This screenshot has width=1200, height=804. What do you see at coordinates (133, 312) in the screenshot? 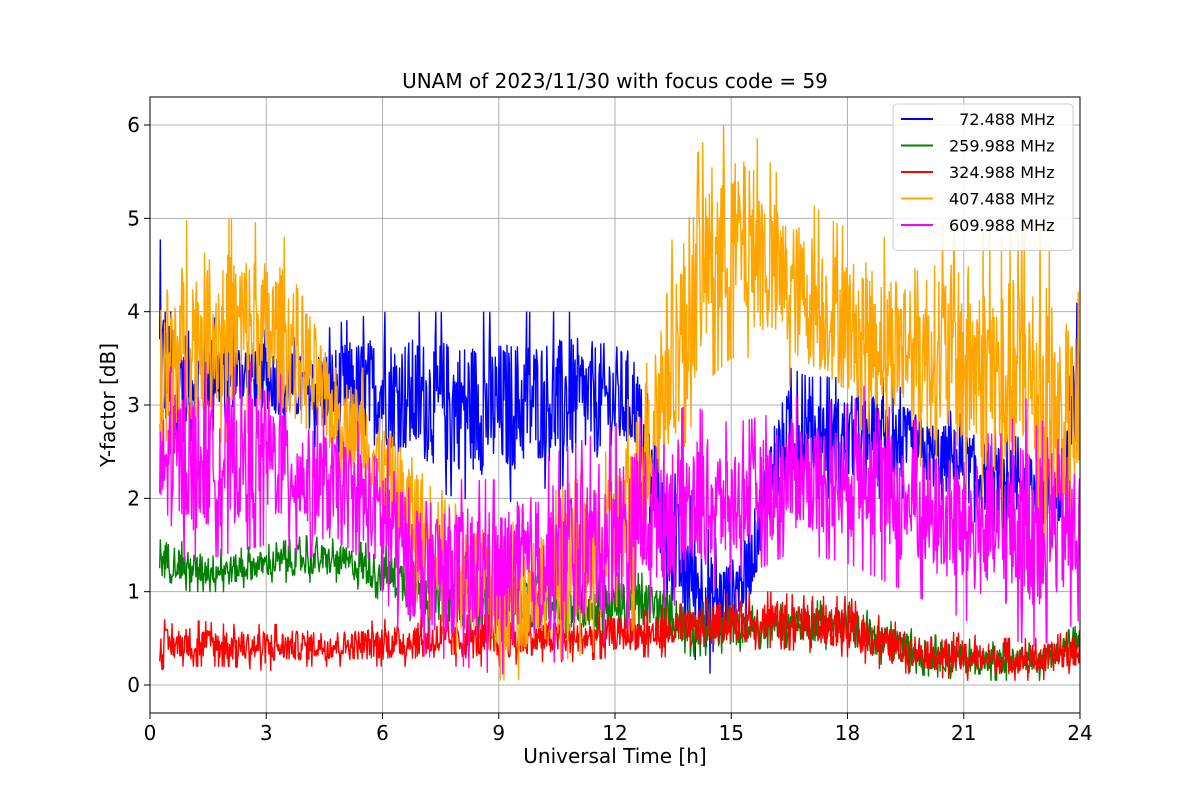
I see `y-tick-label: 4` at bounding box center [133, 312].